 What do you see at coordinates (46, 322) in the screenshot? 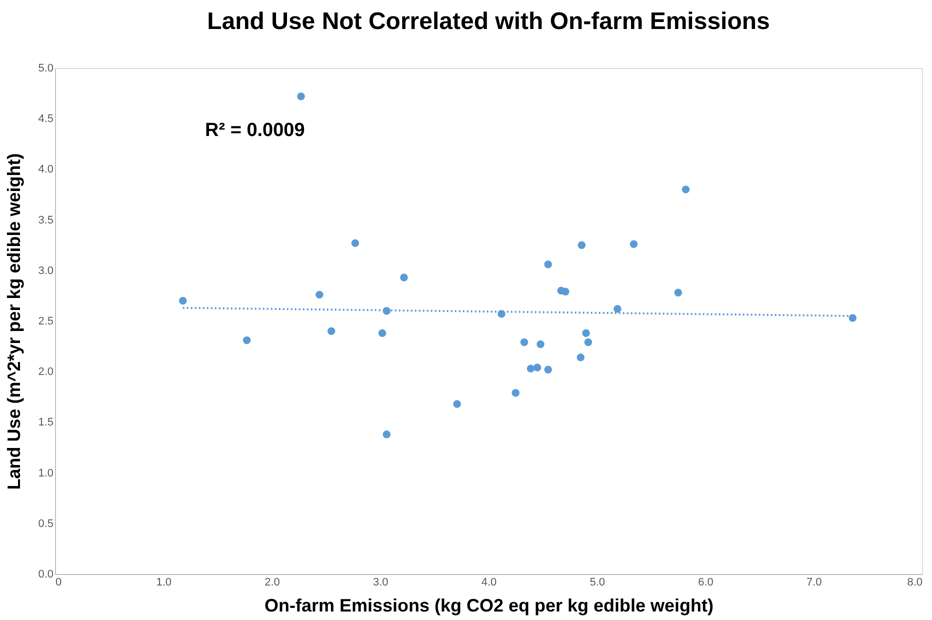
I see `y-tick-label: 2.5` at bounding box center [46, 322].